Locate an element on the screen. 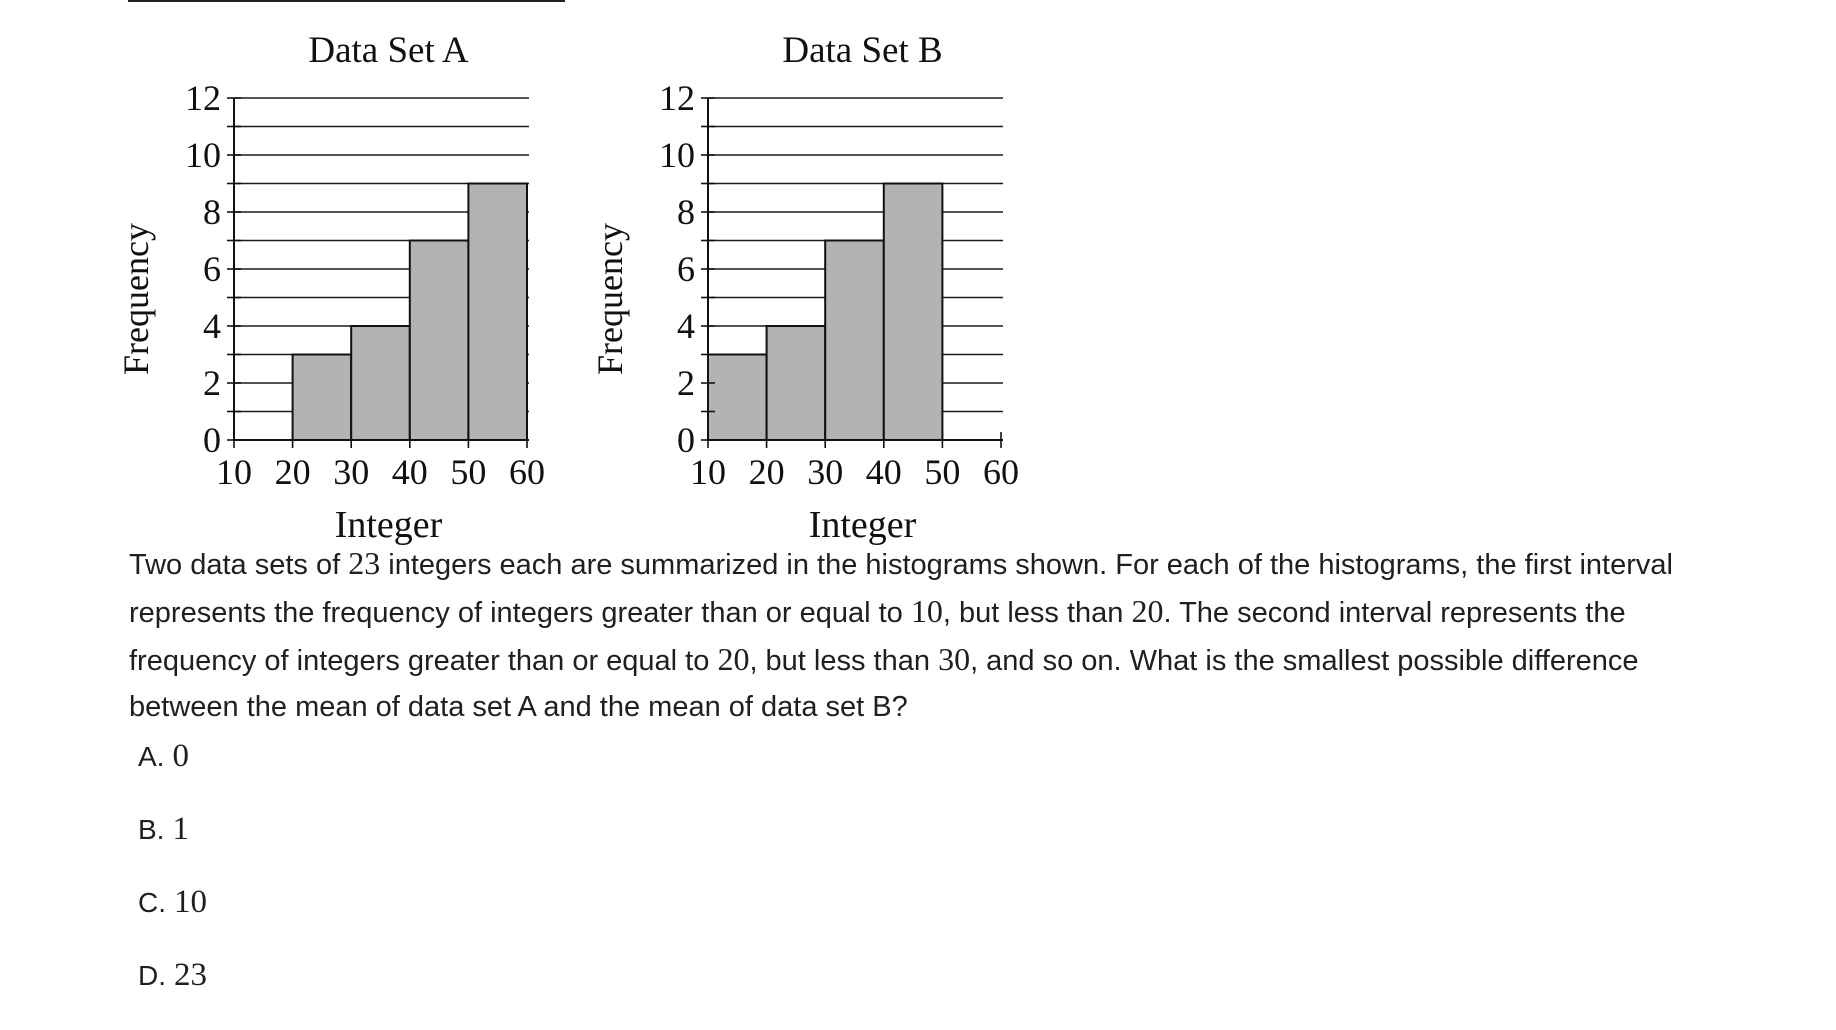  choice-letter: D. is located at coordinates (152, 975).